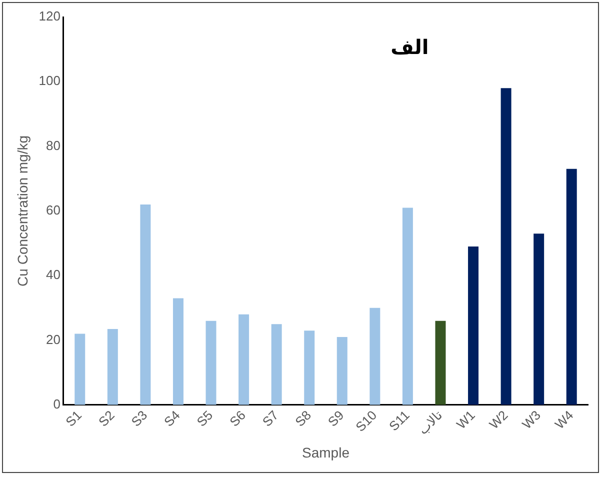 This screenshot has width=603, height=477. I want to click on y-tick-label: 60, so click(53, 210).